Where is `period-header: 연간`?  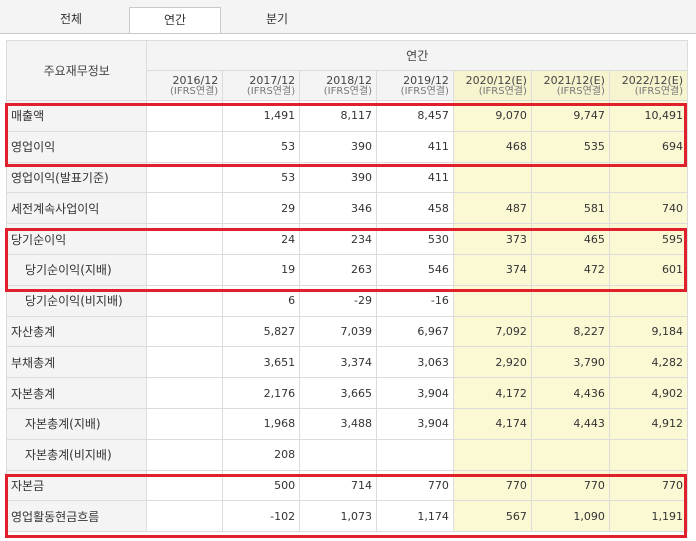
period-header: 연간 is located at coordinates (417, 55).